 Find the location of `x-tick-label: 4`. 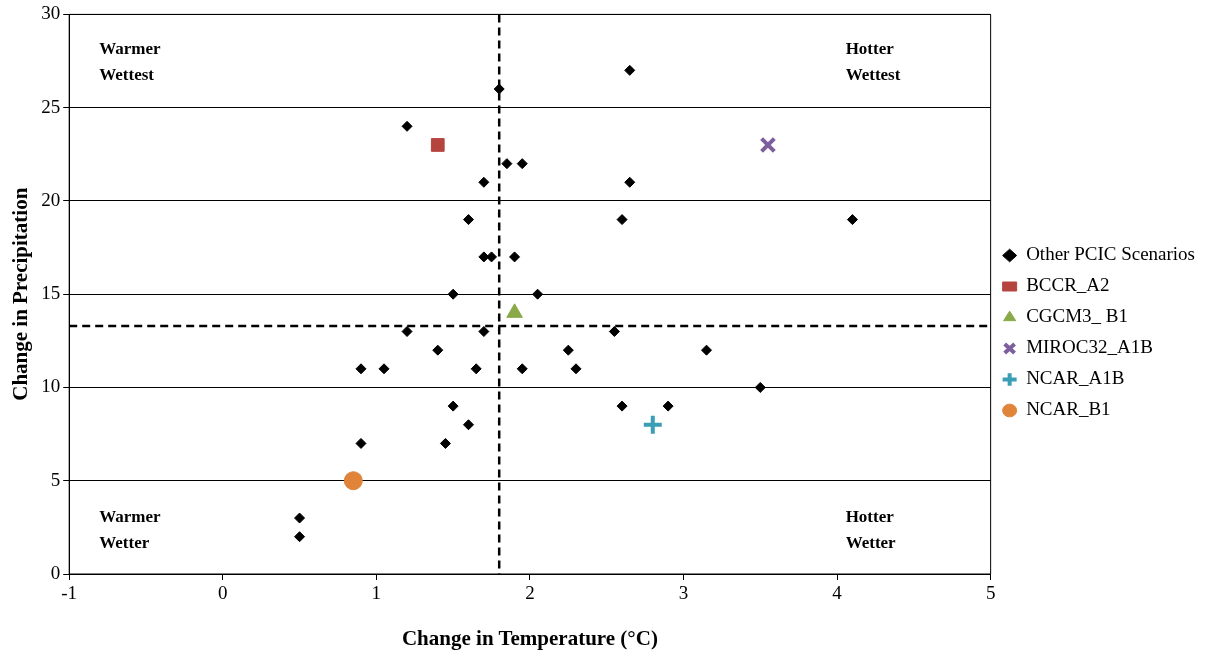

x-tick-label: 4 is located at coordinates (837, 593).